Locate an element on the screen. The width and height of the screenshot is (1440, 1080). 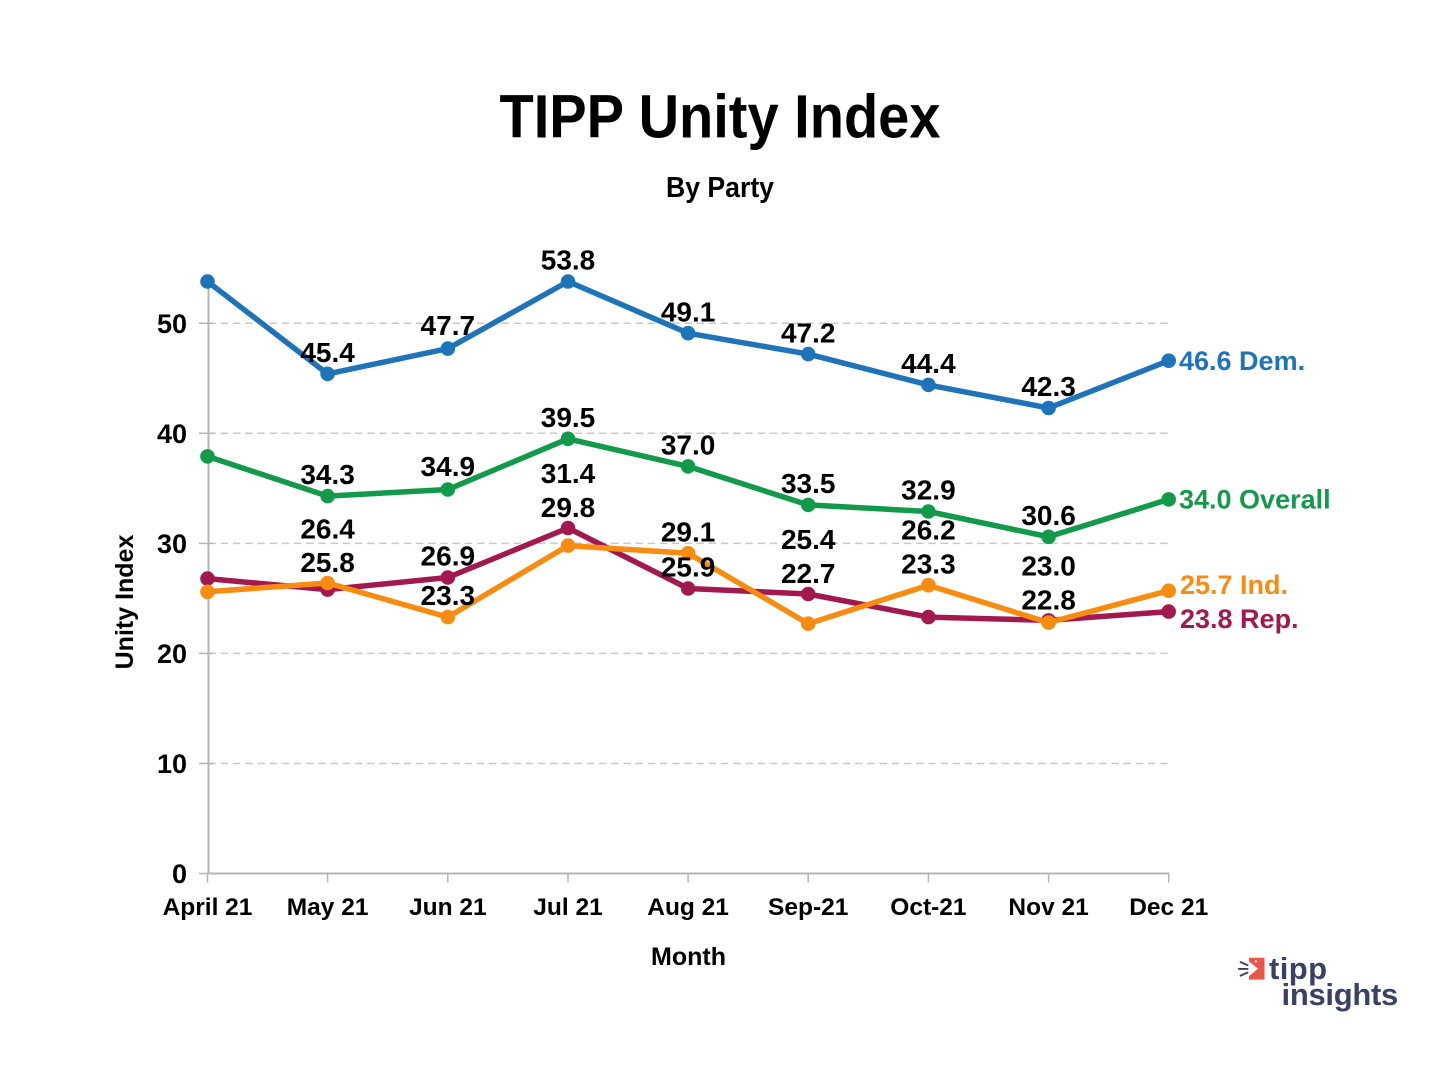
svg-text: 25.4 is located at coordinates (808, 539).